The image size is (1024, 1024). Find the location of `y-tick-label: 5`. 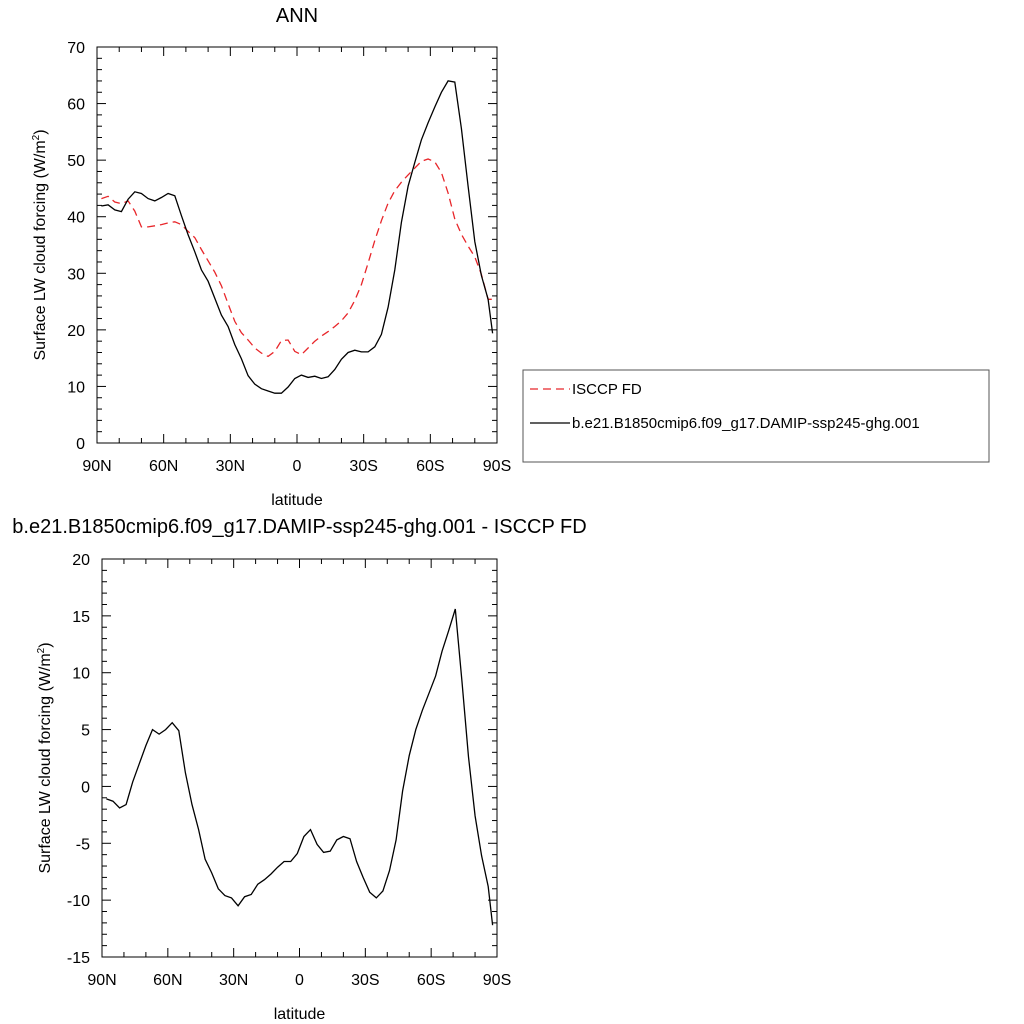

y-tick-label: 5 is located at coordinates (85, 731).